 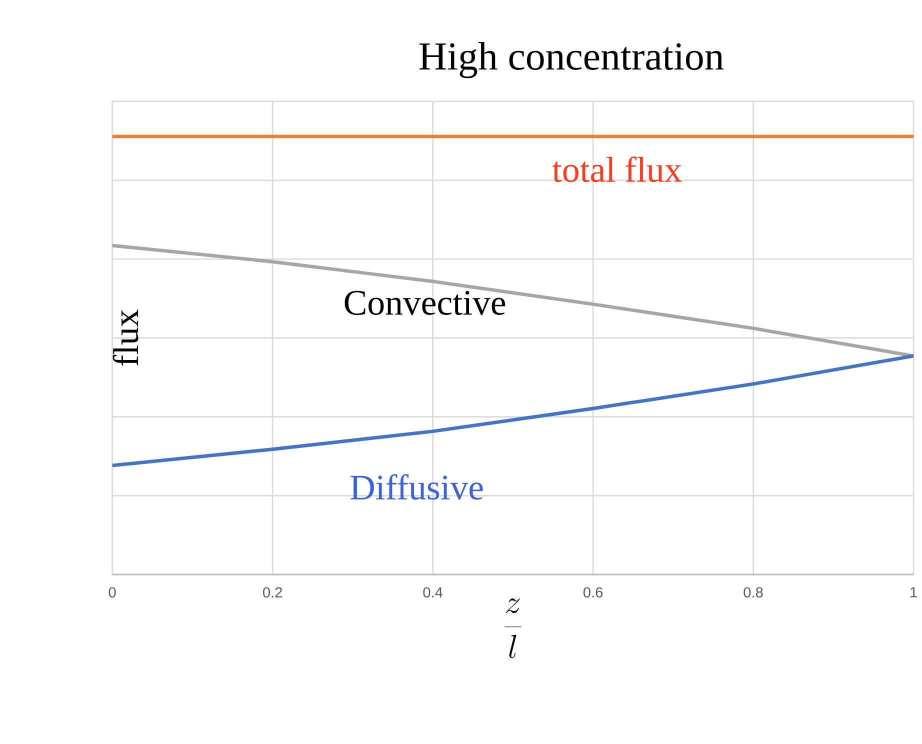 What do you see at coordinates (593, 592) in the screenshot?
I see `x-tick-label: 0.6` at bounding box center [593, 592].